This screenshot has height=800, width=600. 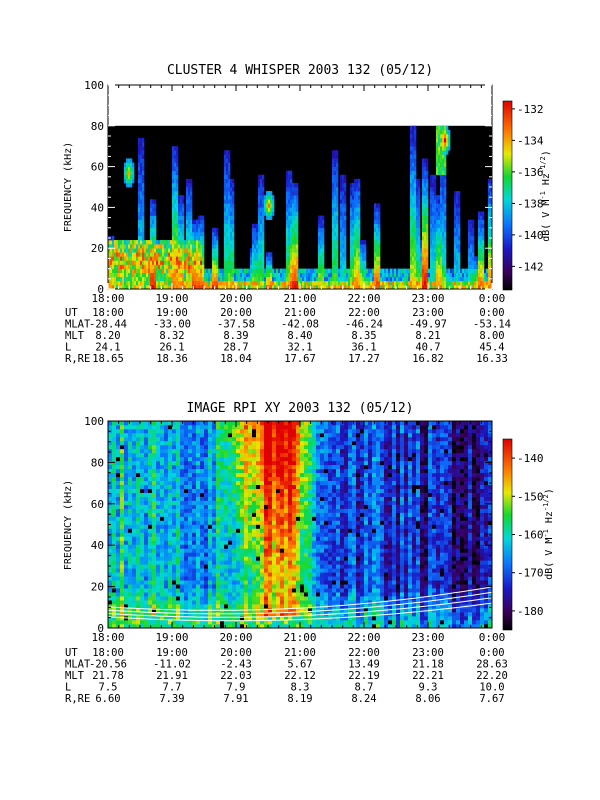 What do you see at coordinates (172, 359) in the screenshot?
I see `ephemeris-value: 18.36` at bounding box center [172, 359].